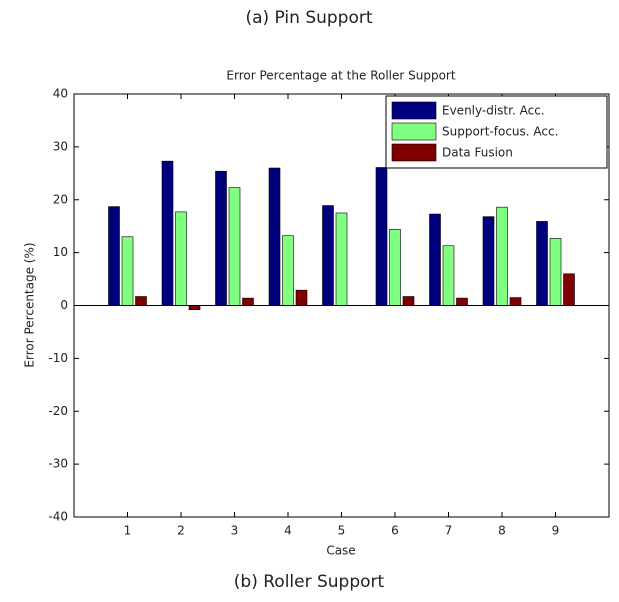 The width and height of the screenshot is (619, 602). What do you see at coordinates (288, 531) in the screenshot?
I see `x-tick-label: 4` at bounding box center [288, 531].